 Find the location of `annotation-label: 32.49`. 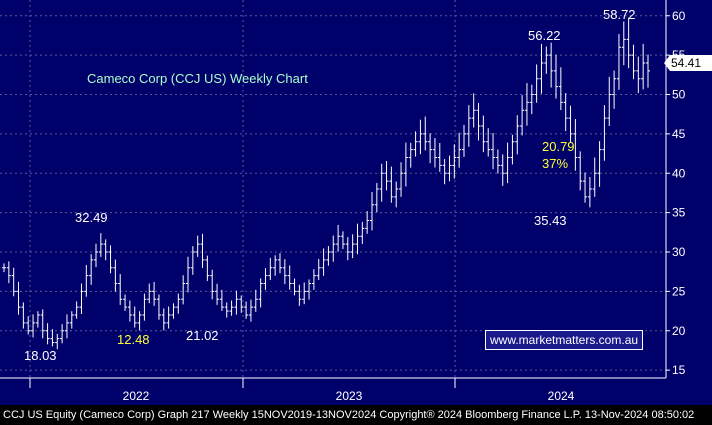

annotation-label: 32.49 is located at coordinates (91, 217).